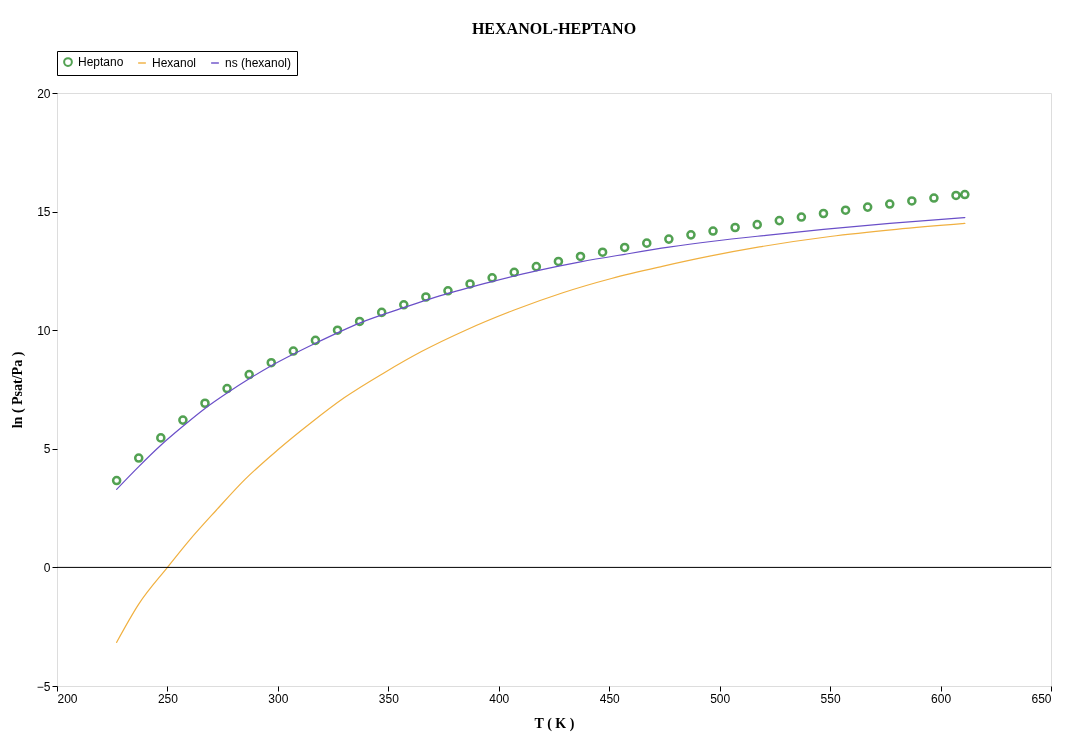 The width and height of the screenshot is (1092, 740). What do you see at coordinates (174, 63) in the screenshot?
I see `legend-label: Hexanol` at bounding box center [174, 63].